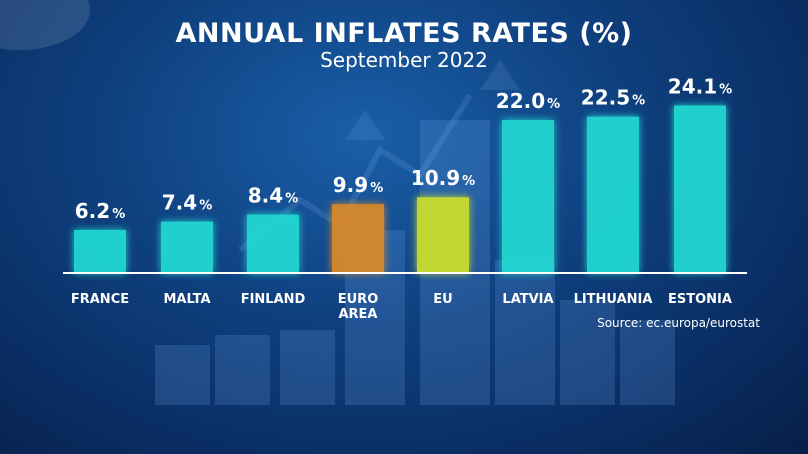  What do you see at coordinates (187, 203) in the screenshot?
I see `data-label: 7.4%` at bounding box center [187, 203].